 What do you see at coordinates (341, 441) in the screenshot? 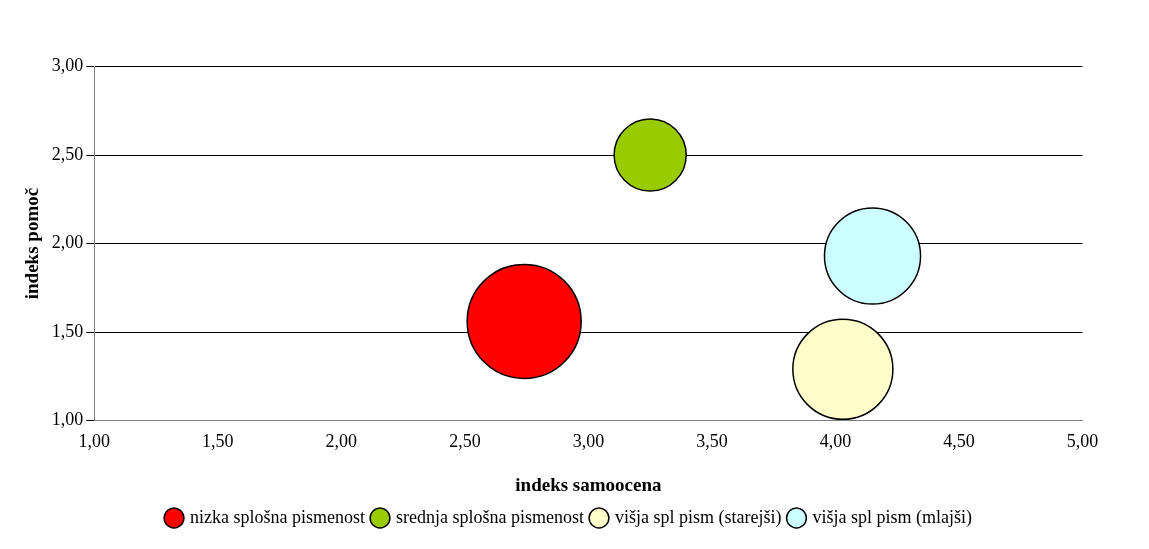
I see `x-tick-label: 2,00` at bounding box center [341, 441].